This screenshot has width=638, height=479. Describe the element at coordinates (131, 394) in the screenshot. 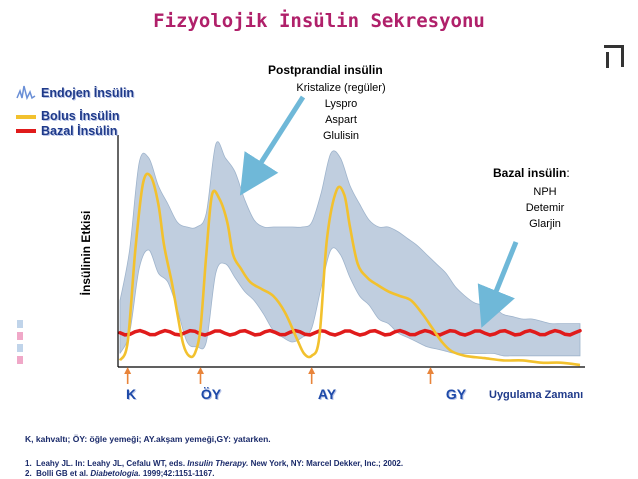

I see `x-category-label: K` at that location.